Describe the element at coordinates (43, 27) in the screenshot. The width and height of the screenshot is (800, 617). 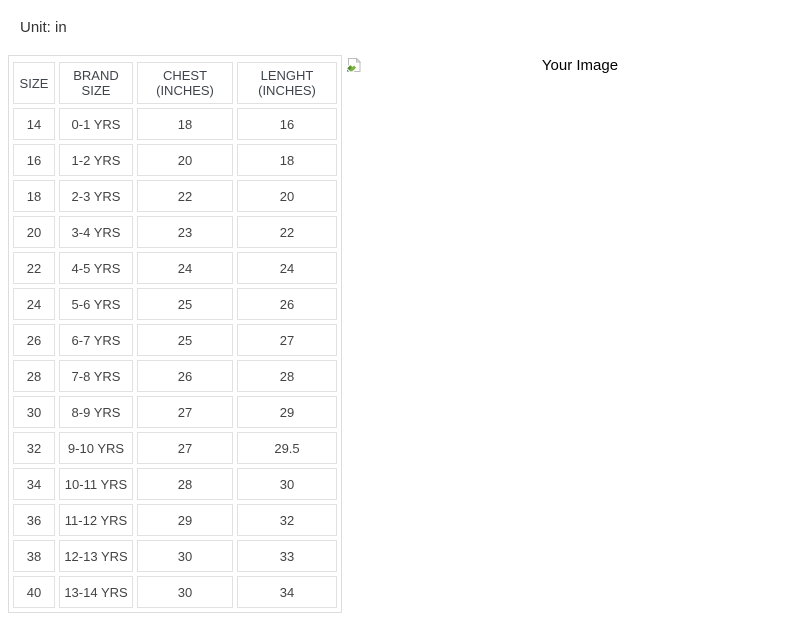
I see `unit-label: Unit: in` at that location.